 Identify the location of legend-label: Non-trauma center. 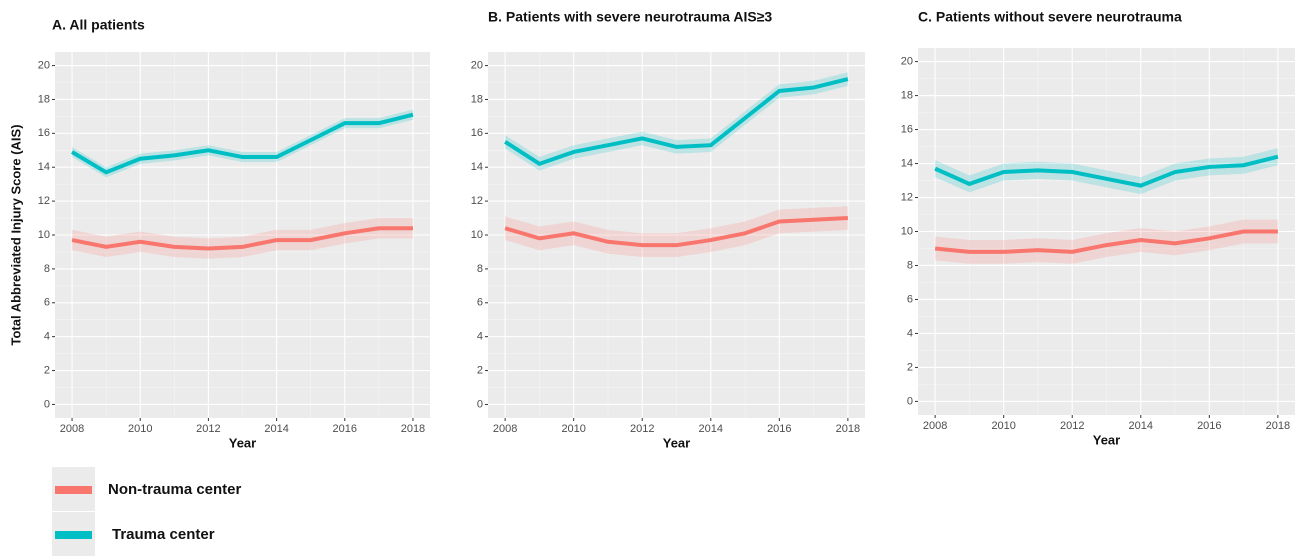
(175, 489).